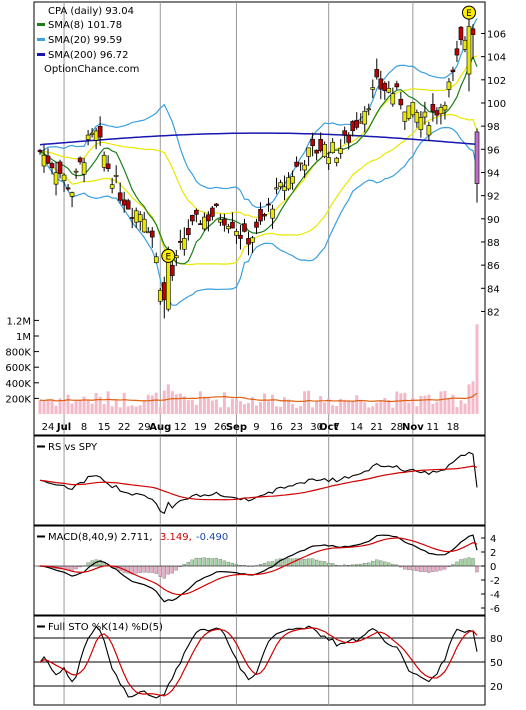  I want to click on sma200-legend-text: SMA(200) 96.72, so click(88, 55).